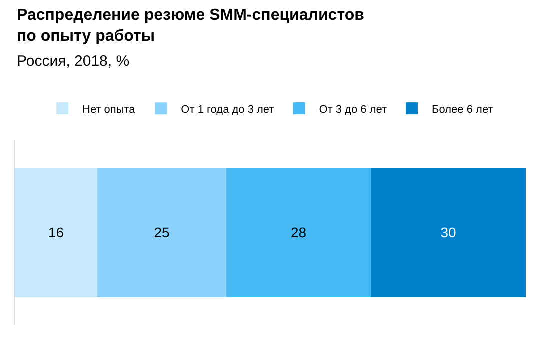 The image size is (551, 340). I want to click on legend-label: Более 6 лет, so click(463, 110).